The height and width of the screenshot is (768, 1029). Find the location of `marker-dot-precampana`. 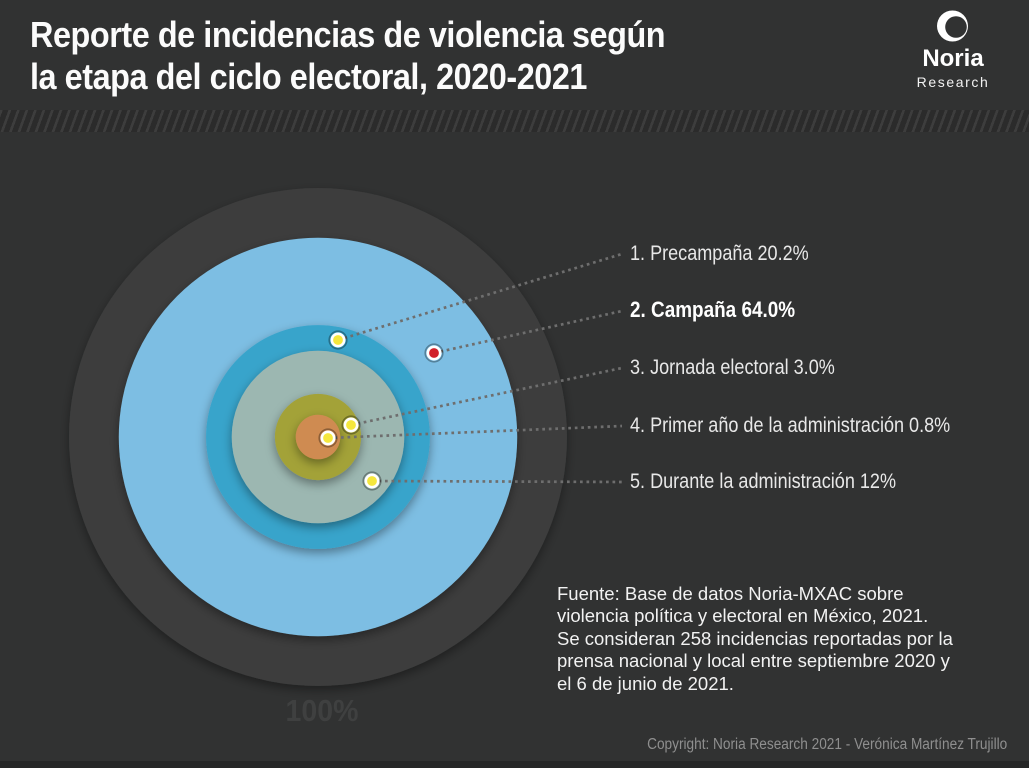

marker-dot-precampana is located at coordinates (338, 340).